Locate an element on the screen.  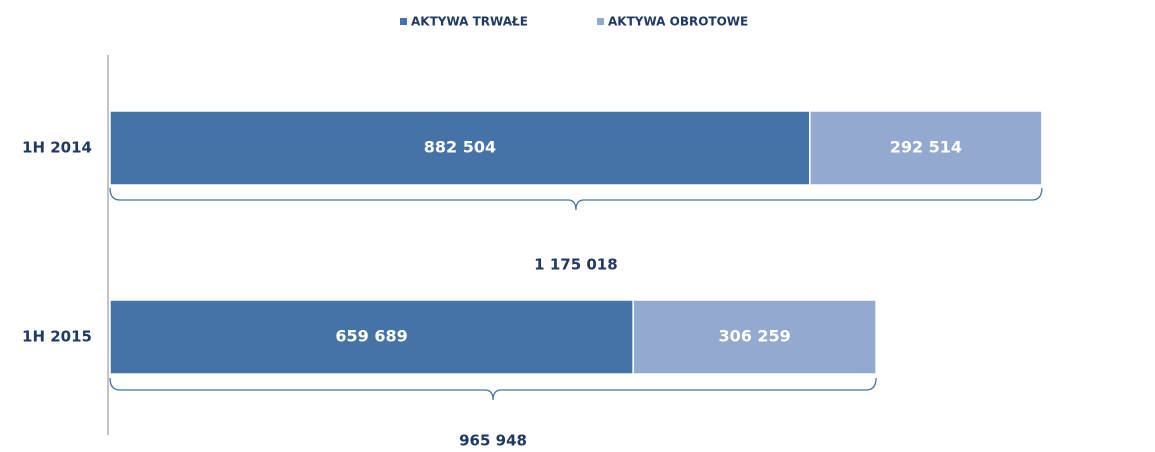
legend-label: AKTYWA OBROTOWE is located at coordinates (678, 22).